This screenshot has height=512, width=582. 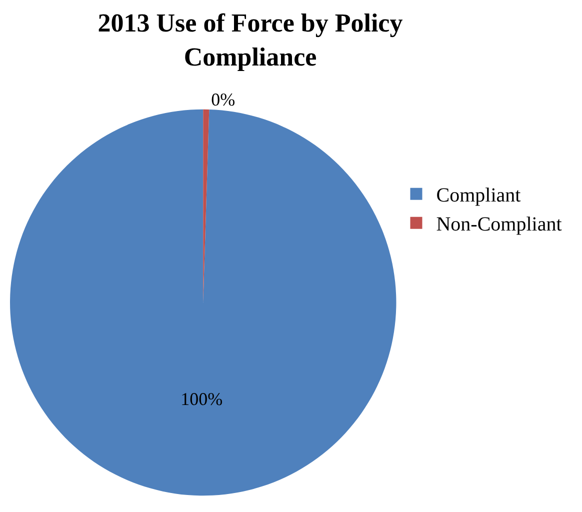 What do you see at coordinates (250, 40) in the screenshot?
I see `chart-title: 2013 Use of Force by Policy Compliance` at bounding box center [250, 40].